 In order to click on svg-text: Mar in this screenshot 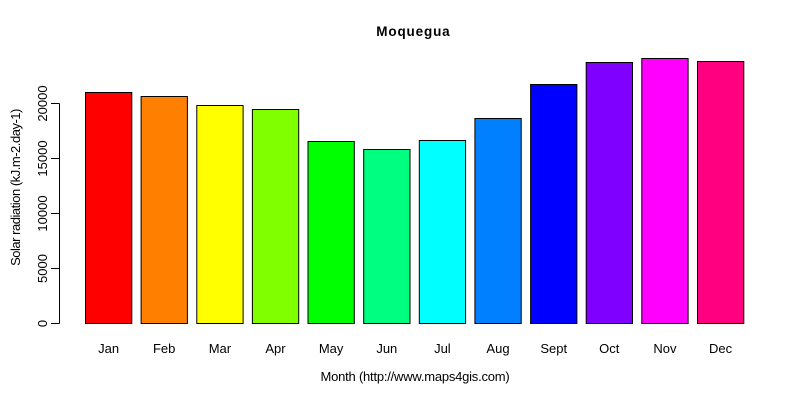, I will do `click(220, 348)`.